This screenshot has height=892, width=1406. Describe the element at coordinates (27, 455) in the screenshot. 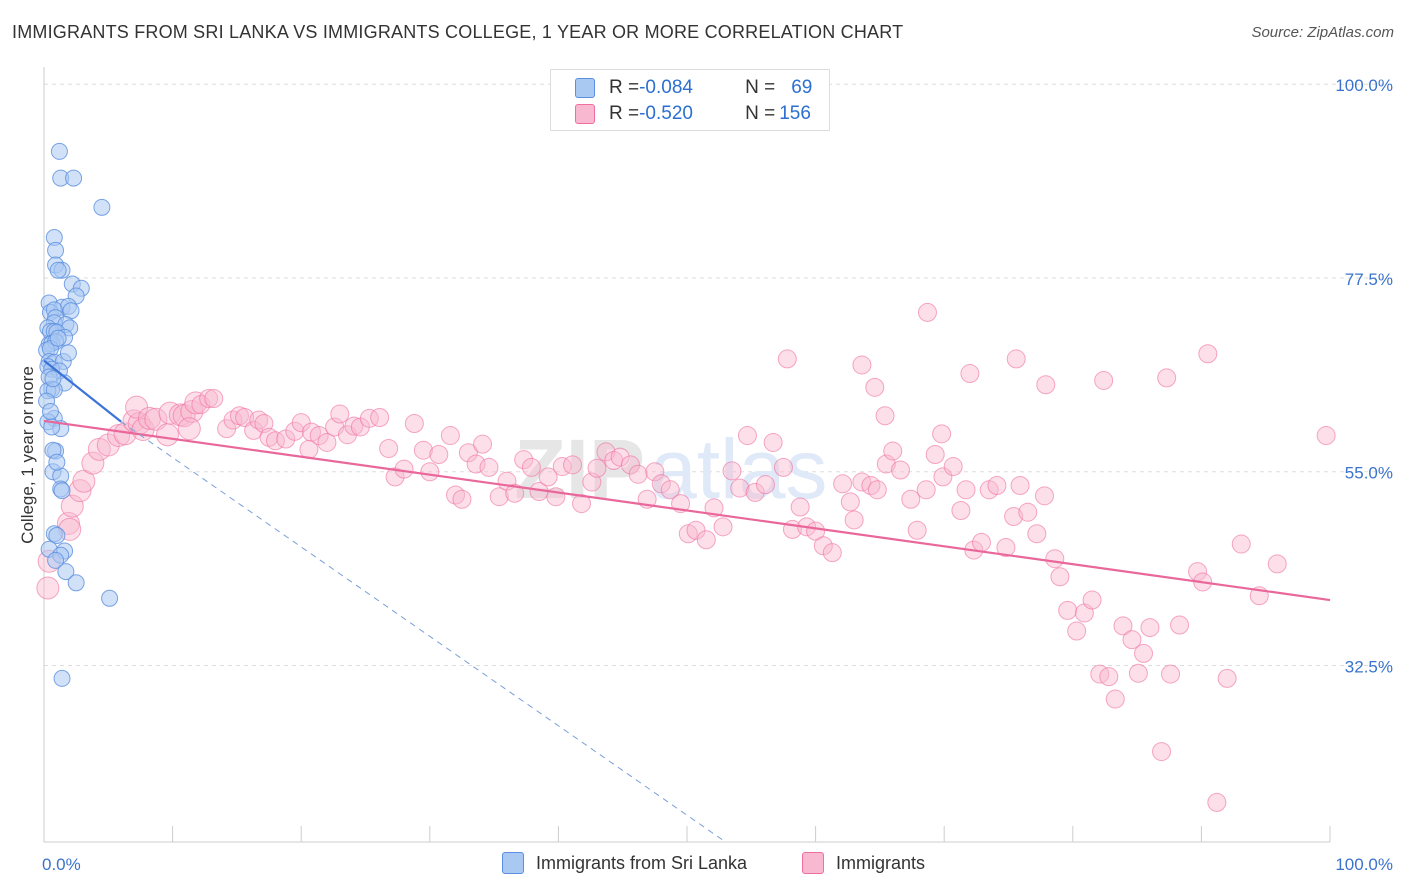

I see `y-axis-label: College, 1 year or more` at that location.